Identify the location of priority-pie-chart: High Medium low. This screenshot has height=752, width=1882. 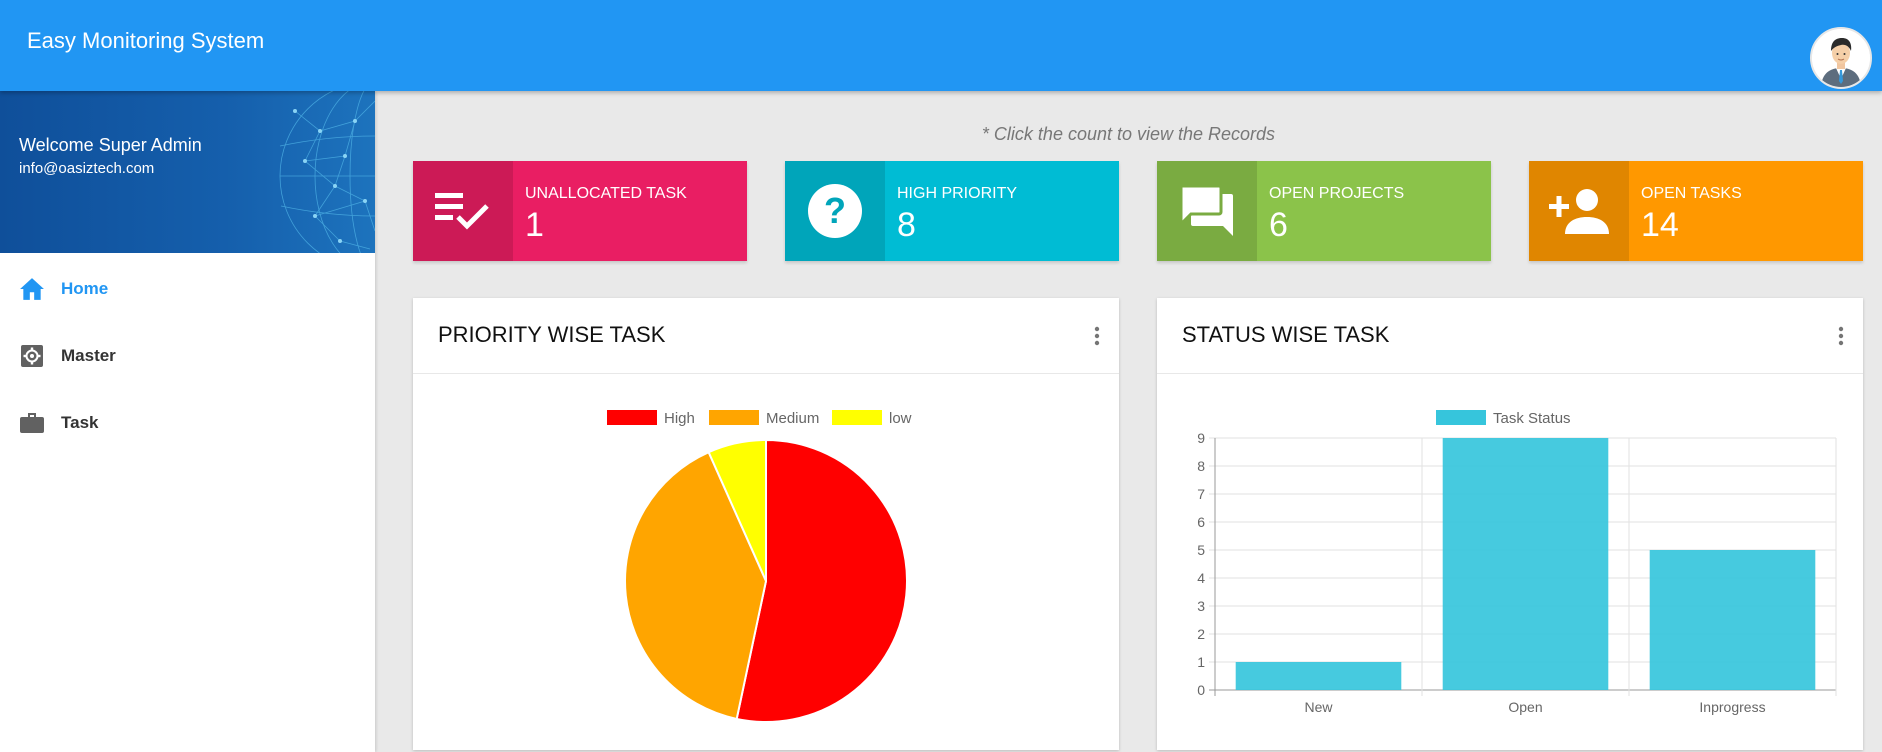
(759, 566).